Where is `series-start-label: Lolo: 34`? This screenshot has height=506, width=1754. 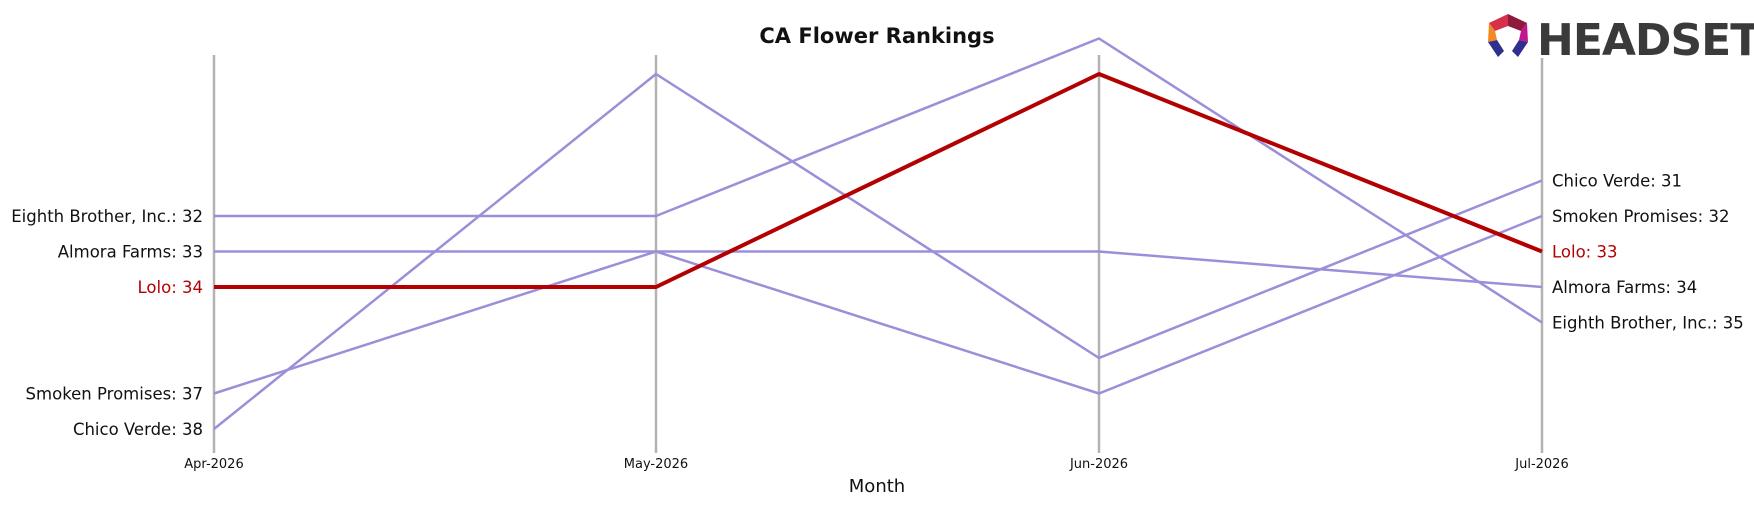 series-start-label: Lolo: 34 is located at coordinates (170, 287).